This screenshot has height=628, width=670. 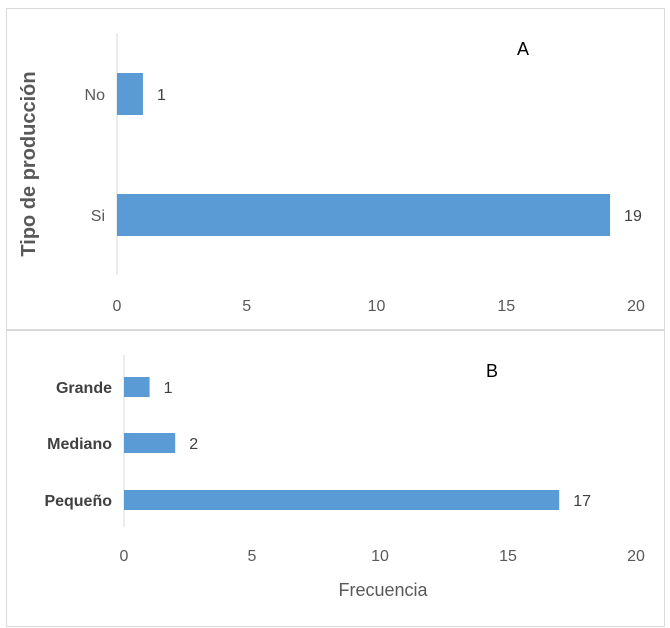 I want to click on category-label-pequeño: Pequeño, so click(x=78, y=501).